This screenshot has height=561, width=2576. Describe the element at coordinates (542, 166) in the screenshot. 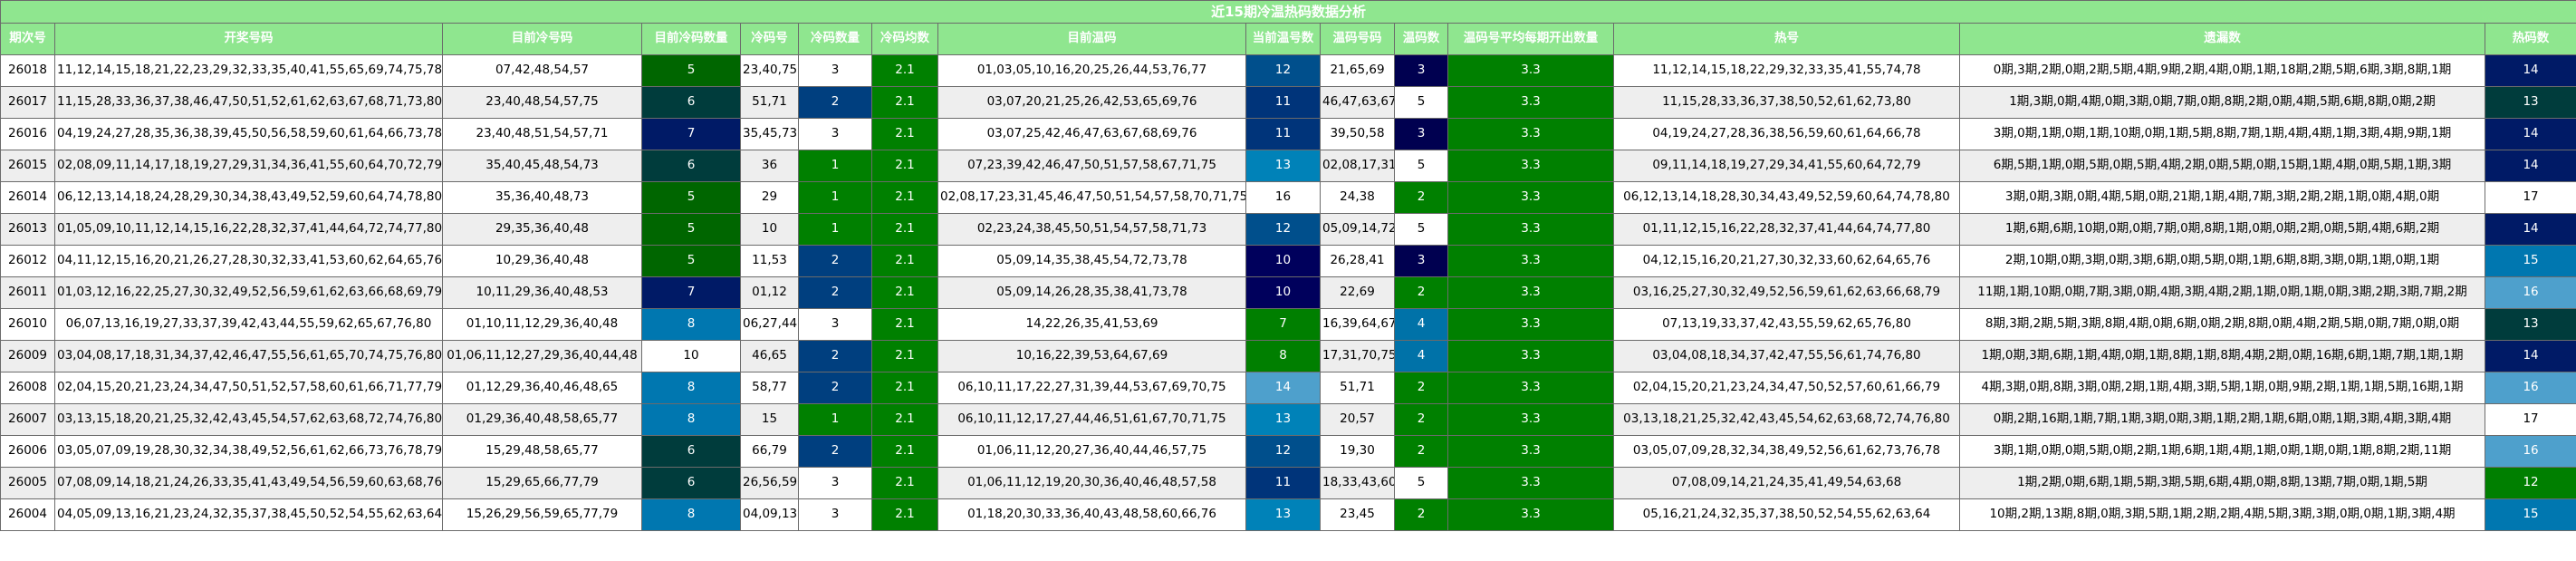

I see `cold-numbers-cell: 35,40,45,48,54,73` at that location.